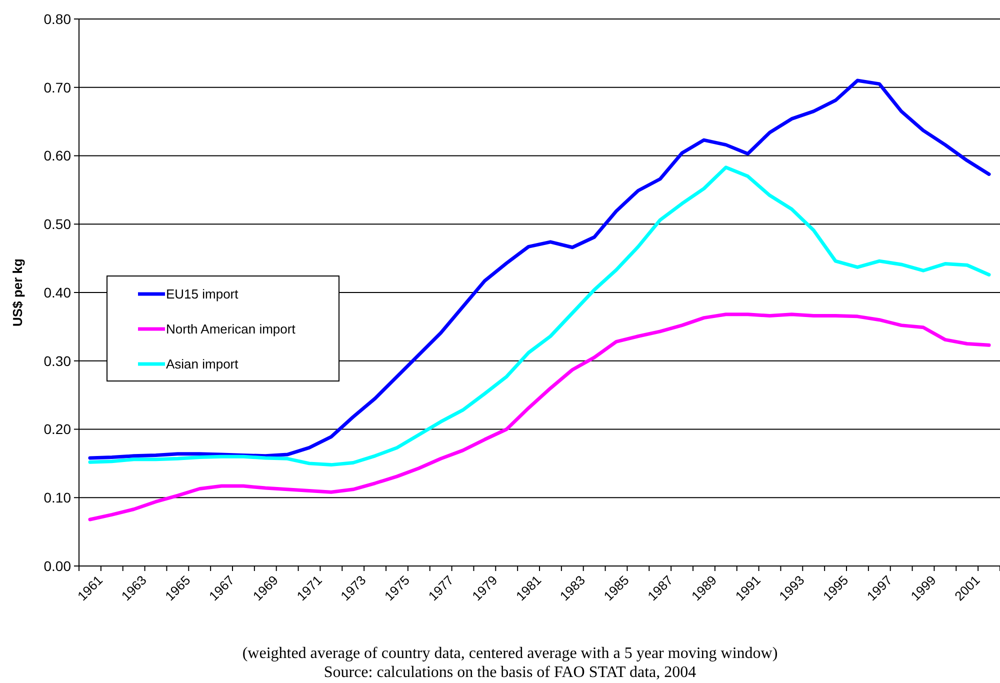  What do you see at coordinates (58, 156) in the screenshot?
I see `y-tick-label: 0.60` at bounding box center [58, 156].